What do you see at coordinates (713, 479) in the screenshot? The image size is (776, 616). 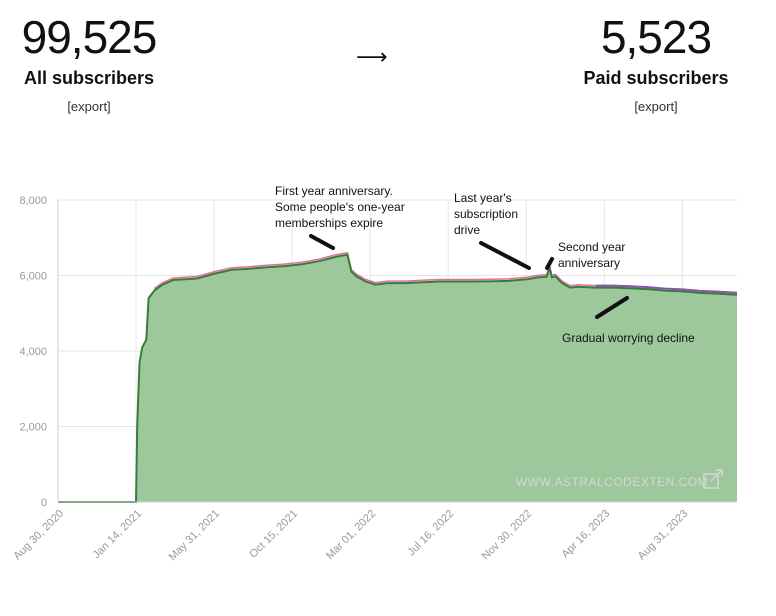 I see `external-link-icon` at bounding box center [713, 479].